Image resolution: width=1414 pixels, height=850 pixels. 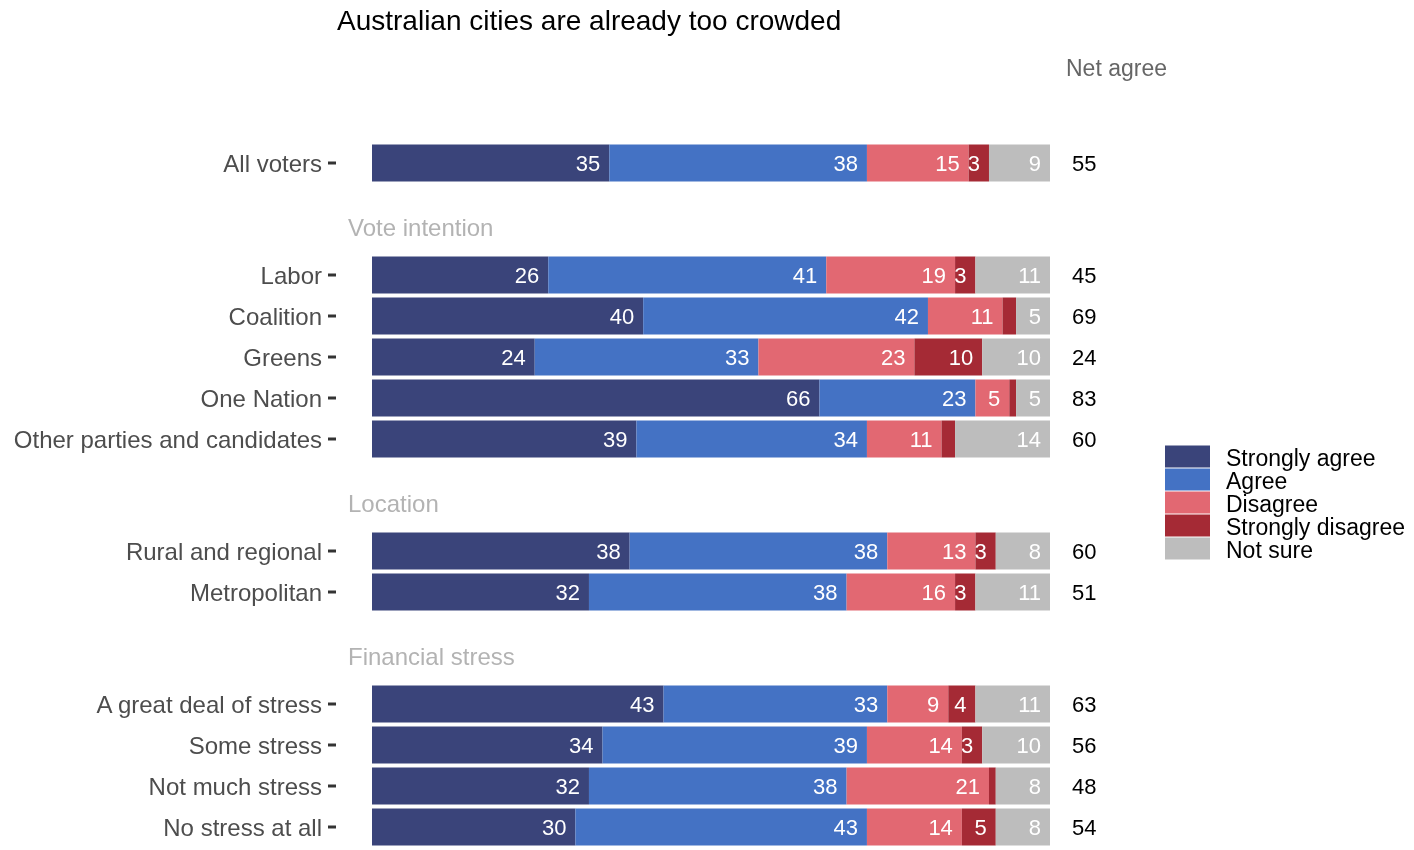 I want to click on data-label: 32, so click(x=567, y=592).